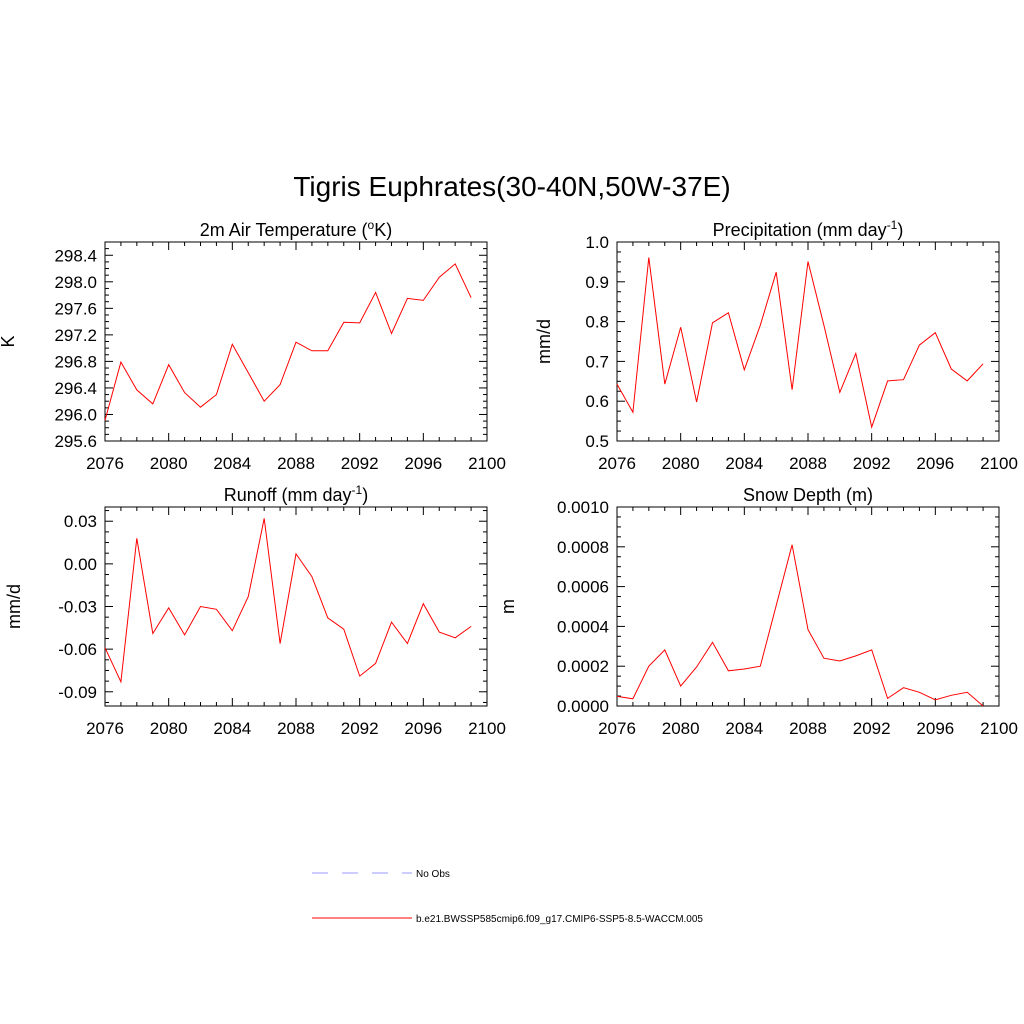 The height and width of the screenshot is (1024, 1024). What do you see at coordinates (75, 361) in the screenshot?
I see `y-tick-label: 296.8` at bounding box center [75, 361].